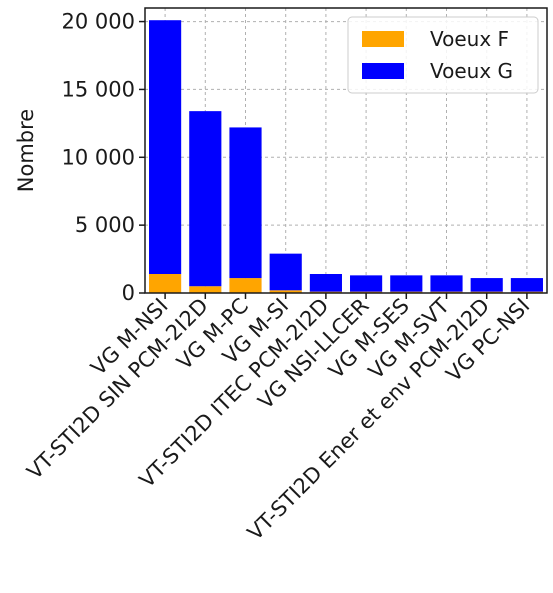  I want to click on y-axis: 0 5 000 10 000 15 000 20 000, so click(103, 157).